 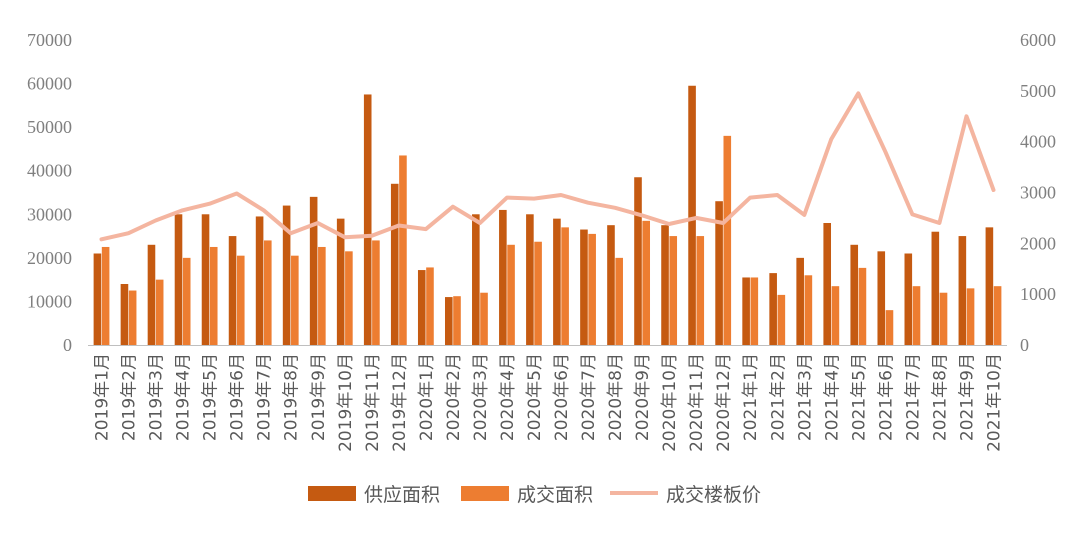 What do you see at coordinates (1038, 243) in the screenshot?
I see `right-axis-tick-label: 2000` at bounding box center [1038, 243].